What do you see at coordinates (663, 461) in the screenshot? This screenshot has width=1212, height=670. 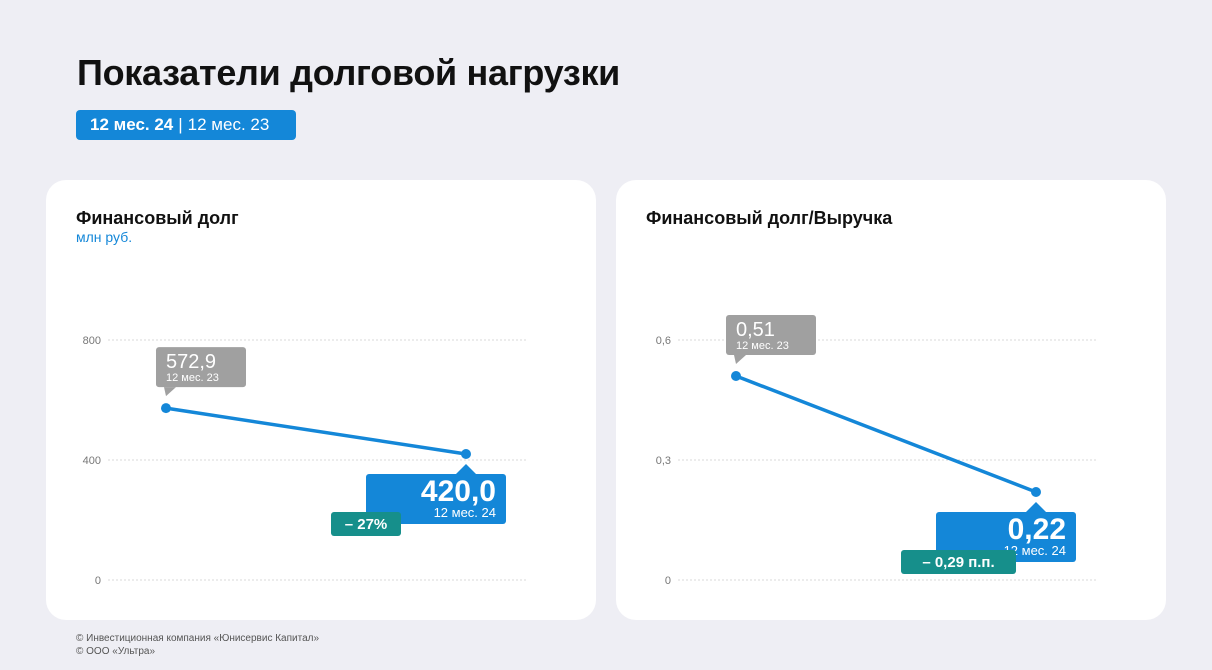 I see `y-tick-label: 0,3` at bounding box center [663, 461].